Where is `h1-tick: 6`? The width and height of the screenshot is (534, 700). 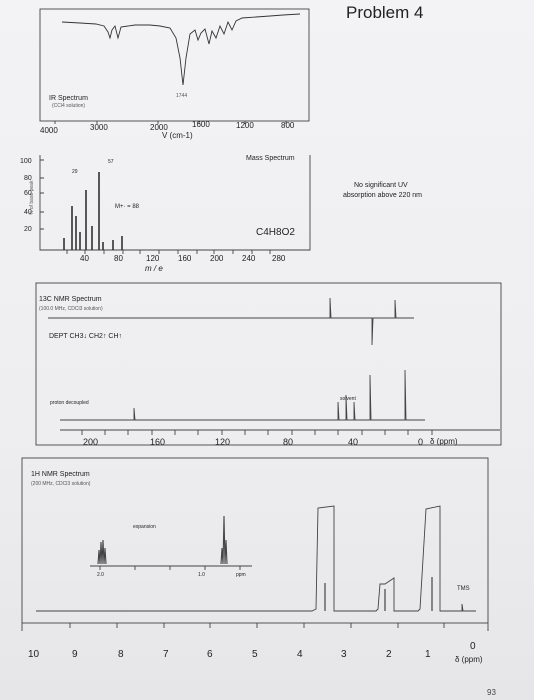 h1-tick: 6 is located at coordinates (210, 654).